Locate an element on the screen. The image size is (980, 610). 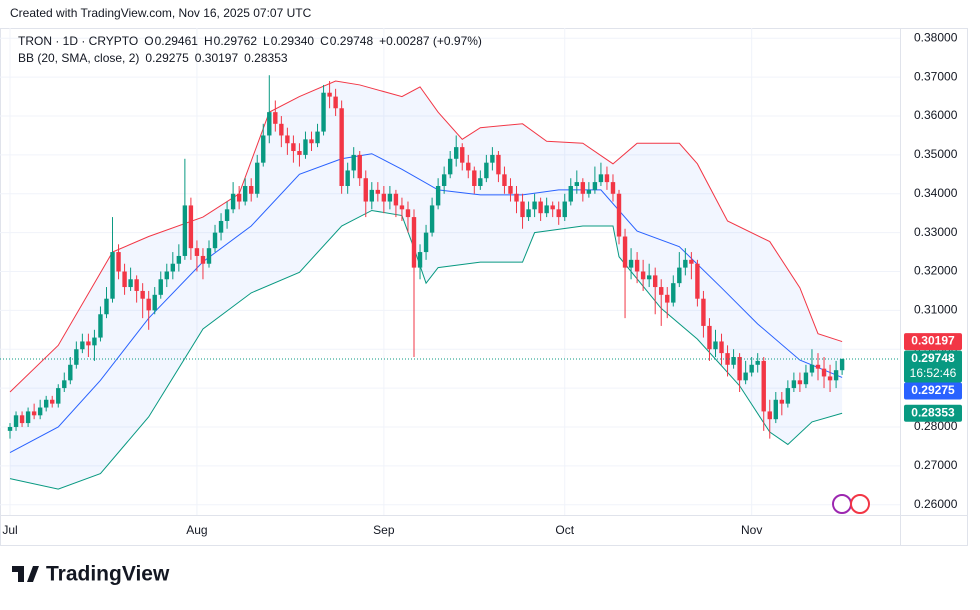
y-tick-label: 0.27000 is located at coordinates (936, 465).